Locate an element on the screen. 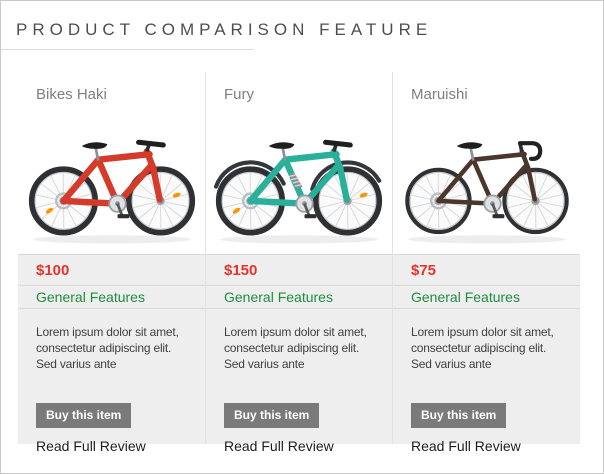 Image resolution: width=604 pixels, height=474 pixels. price-label: $75 is located at coordinates (486, 269).